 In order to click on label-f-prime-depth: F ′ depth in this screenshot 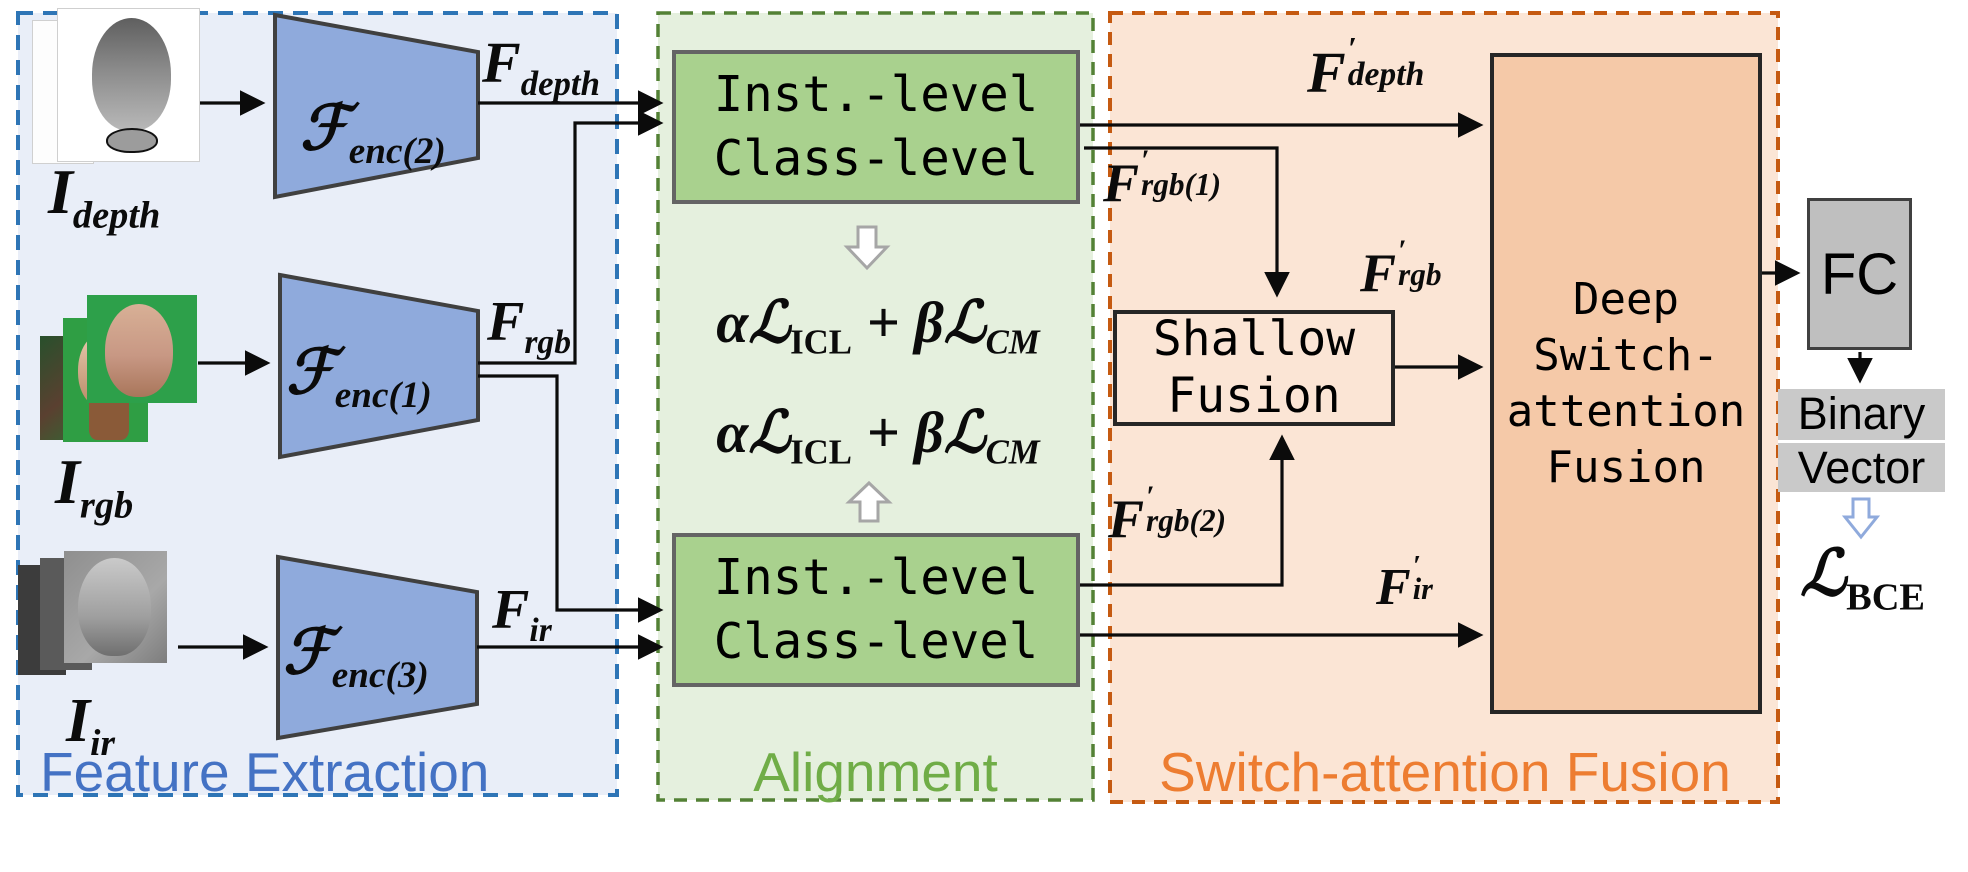, I will do `click(1366, 68)`.